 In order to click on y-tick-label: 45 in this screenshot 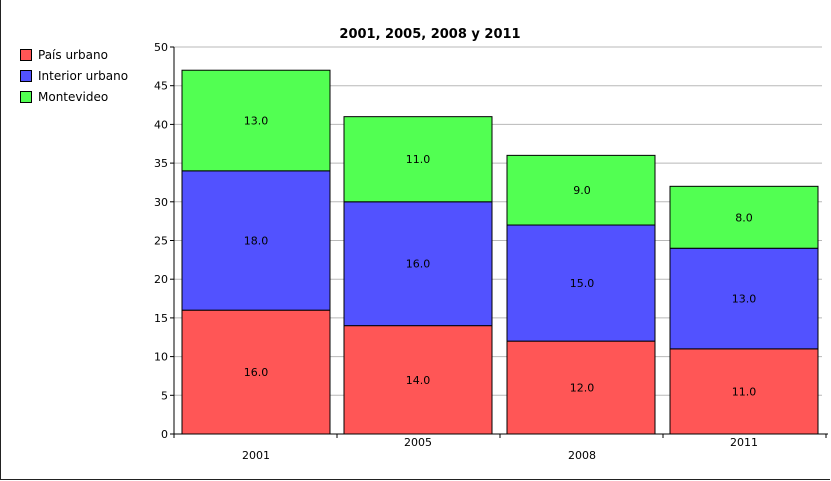, I will do `click(161, 86)`.